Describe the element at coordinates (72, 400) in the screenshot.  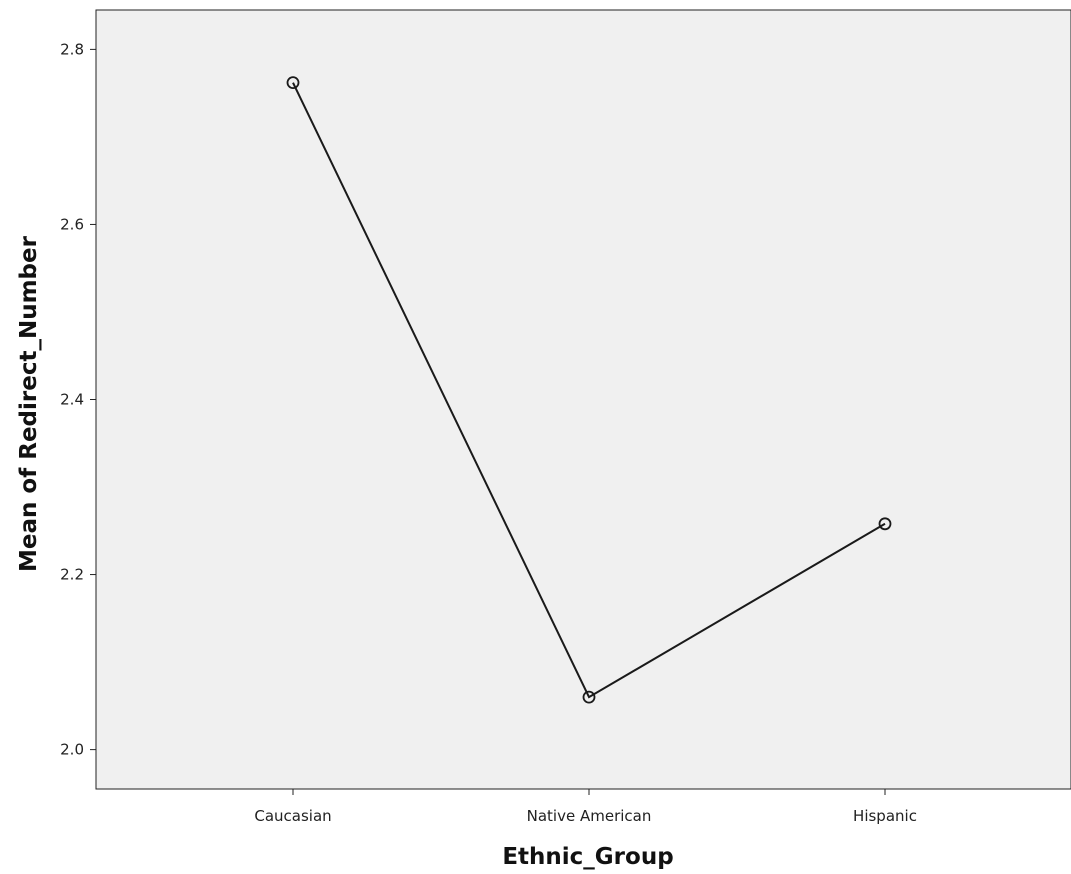
I see `y-tick-label: 2.4` at that location.